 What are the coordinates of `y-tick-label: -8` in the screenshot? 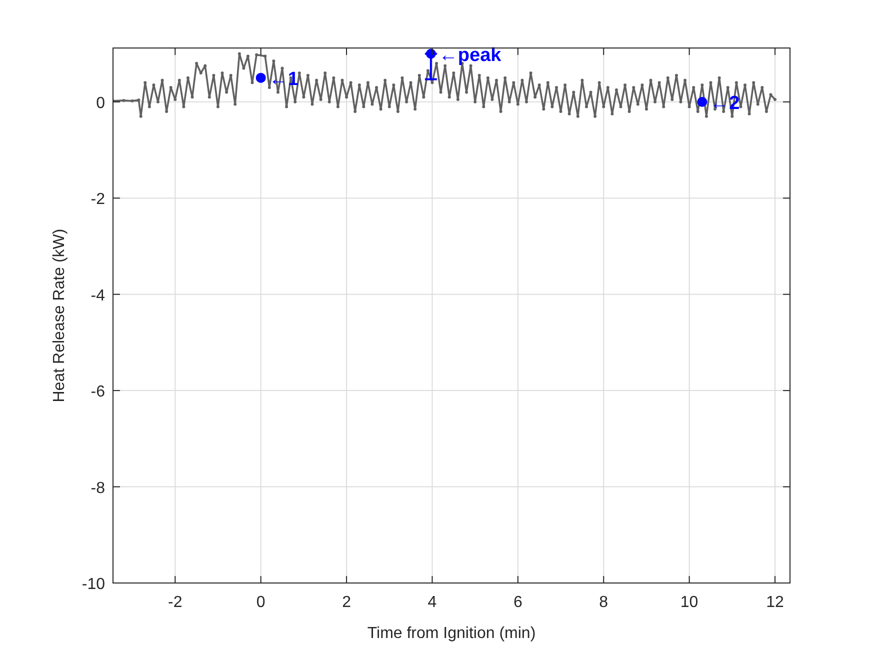 It's located at (98, 488).